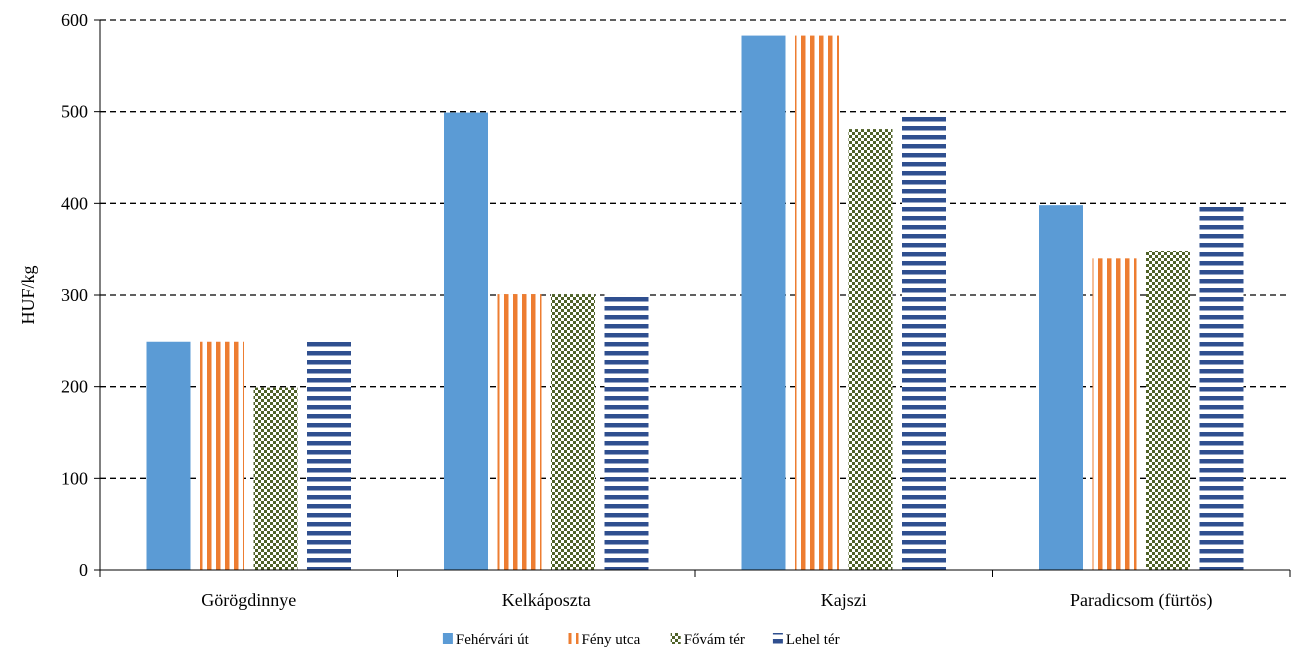 Image resolution: width=1298 pixels, height=655 pixels. I want to click on legend: Fehérvári út Fény utca Fővám tér Lehel tér, so click(641, 640).